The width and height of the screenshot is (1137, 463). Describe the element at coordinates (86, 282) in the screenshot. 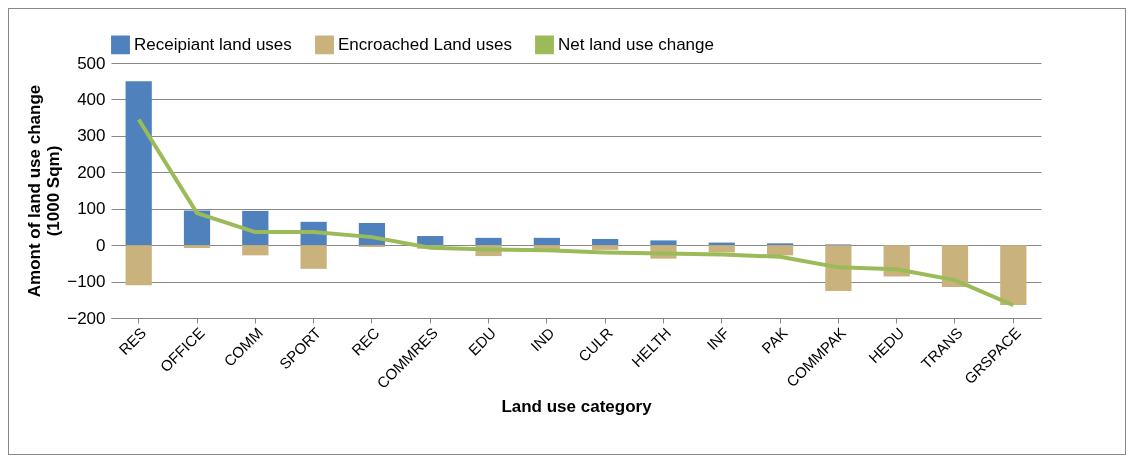

I see `y-tick-label: −100` at that location.